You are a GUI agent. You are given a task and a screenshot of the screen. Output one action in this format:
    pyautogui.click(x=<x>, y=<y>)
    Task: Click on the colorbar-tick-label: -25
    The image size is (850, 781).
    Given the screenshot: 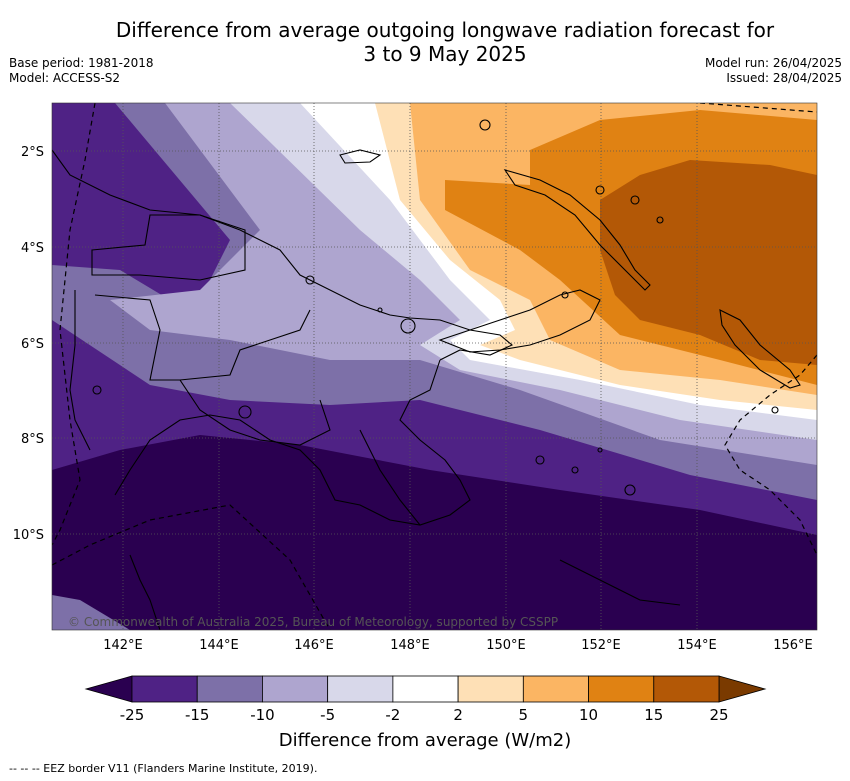 What is the action you would take?
    pyautogui.click(x=132, y=715)
    